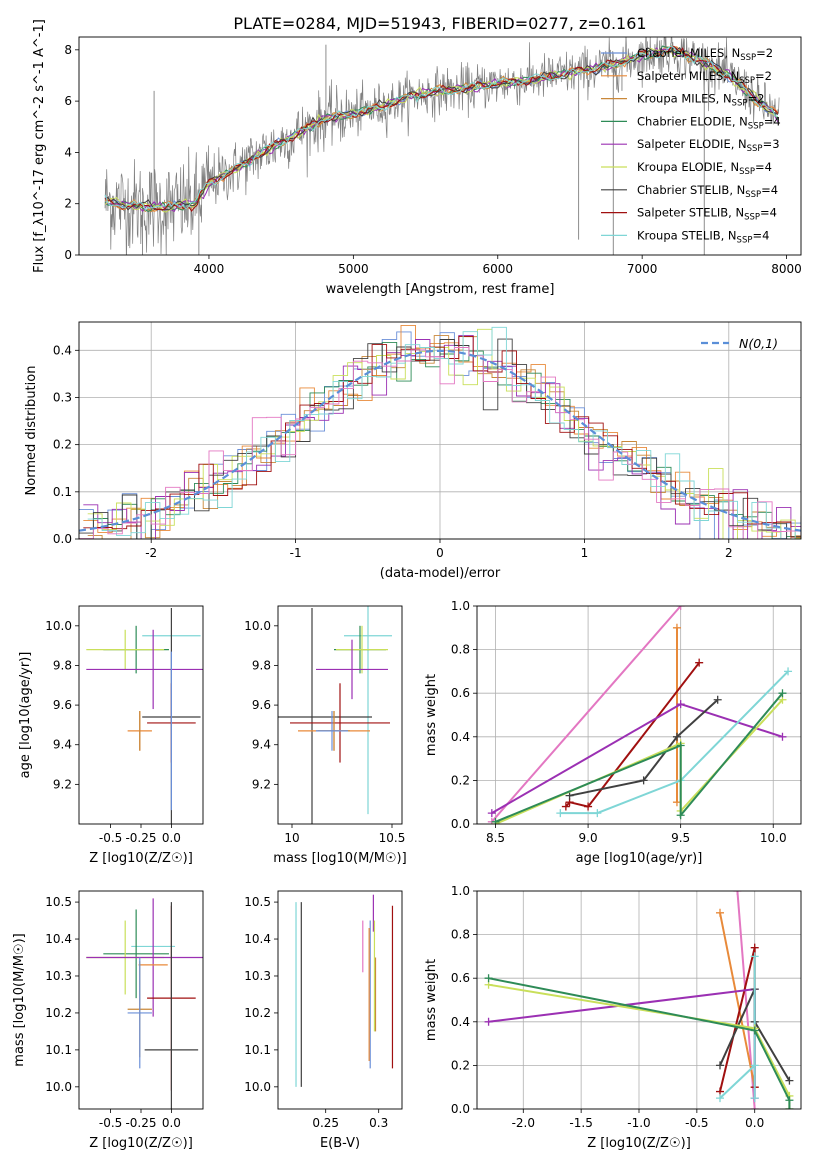  Describe the element at coordinates (690, 213) in the screenshot. I see `legend-text: Salpeter STELIB, N` at that location.